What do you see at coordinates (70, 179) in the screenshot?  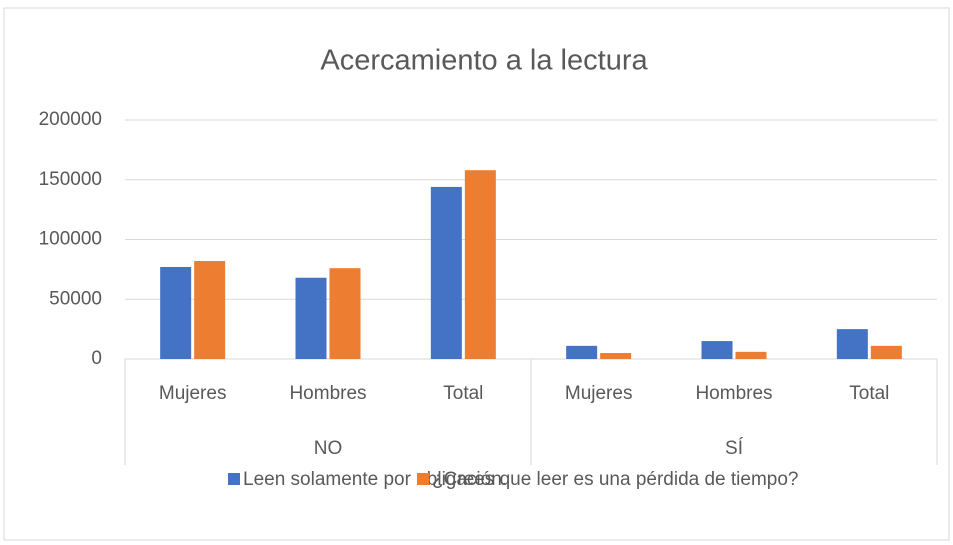 I see `y-tick-label: 150000` at bounding box center [70, 179].